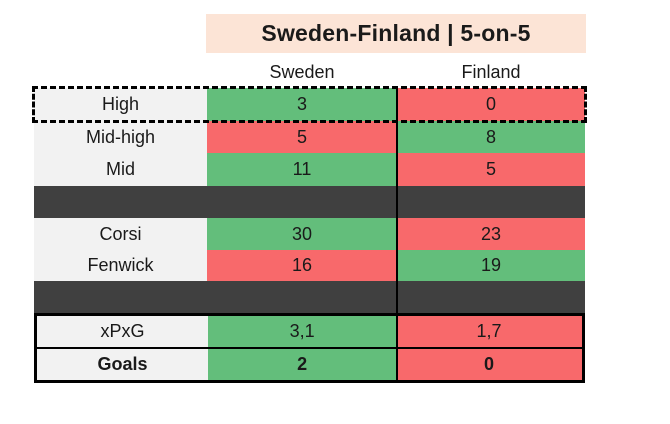 The height and width of the screenshot is (424, 670). I want to click on table-row-mid-high: Mid-high 5 8, so click(309, 137).